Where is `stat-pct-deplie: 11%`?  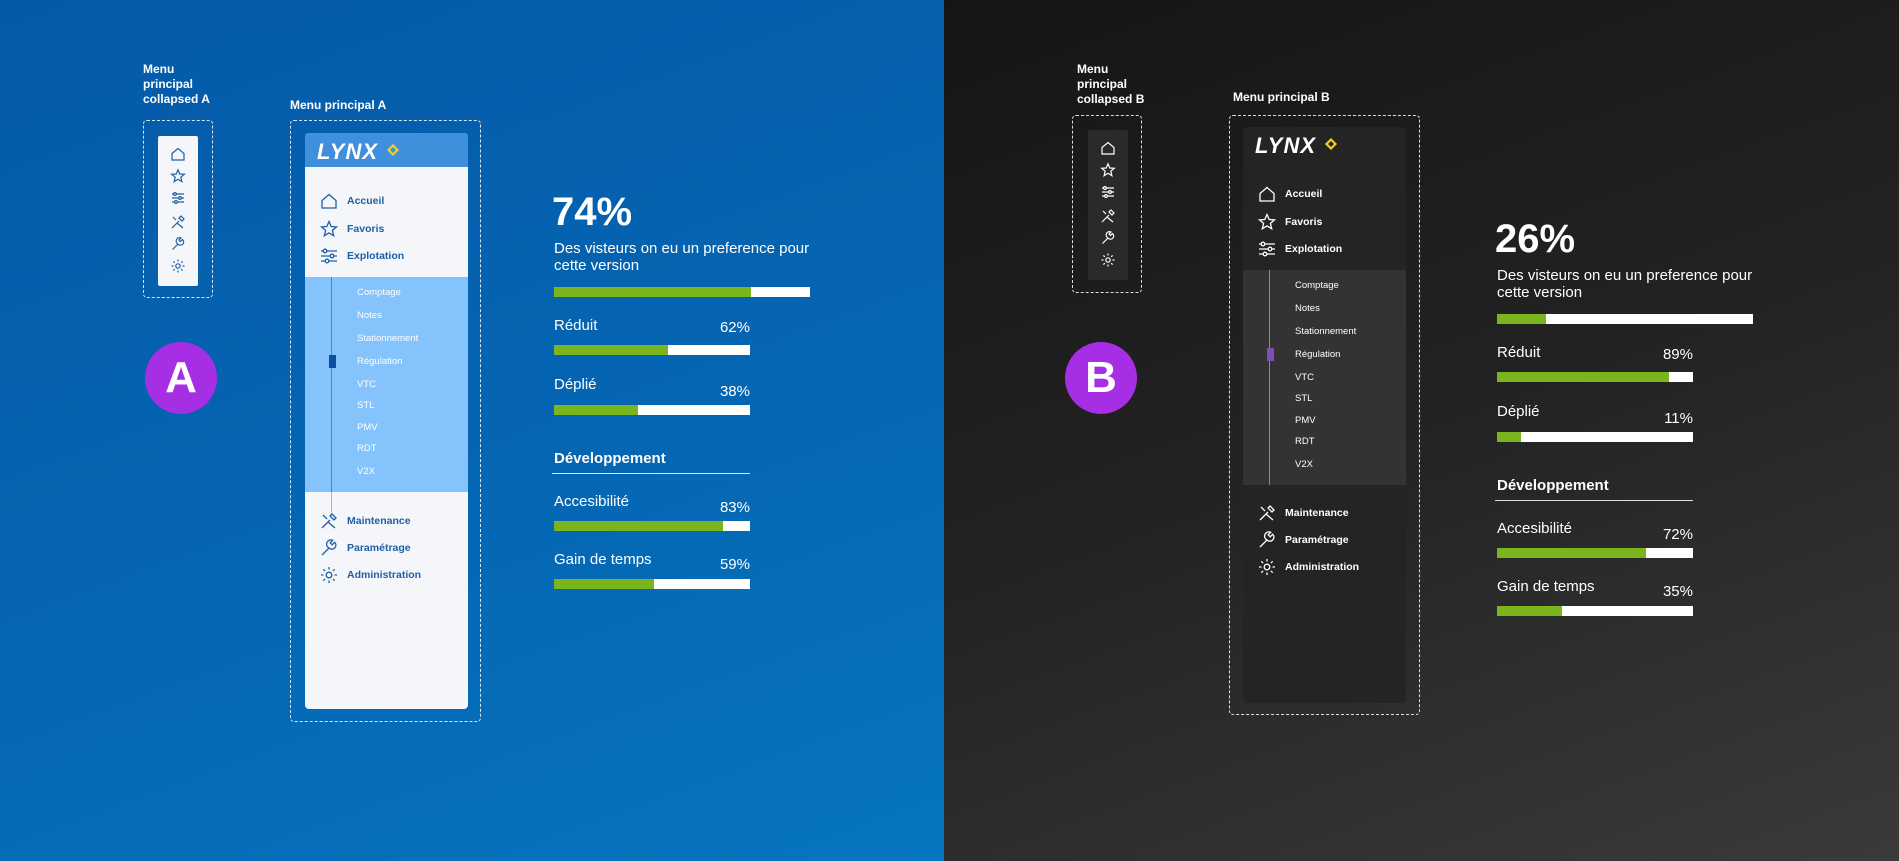
stat-pct-deplie: 11% is located at coordinates (1678, 418).